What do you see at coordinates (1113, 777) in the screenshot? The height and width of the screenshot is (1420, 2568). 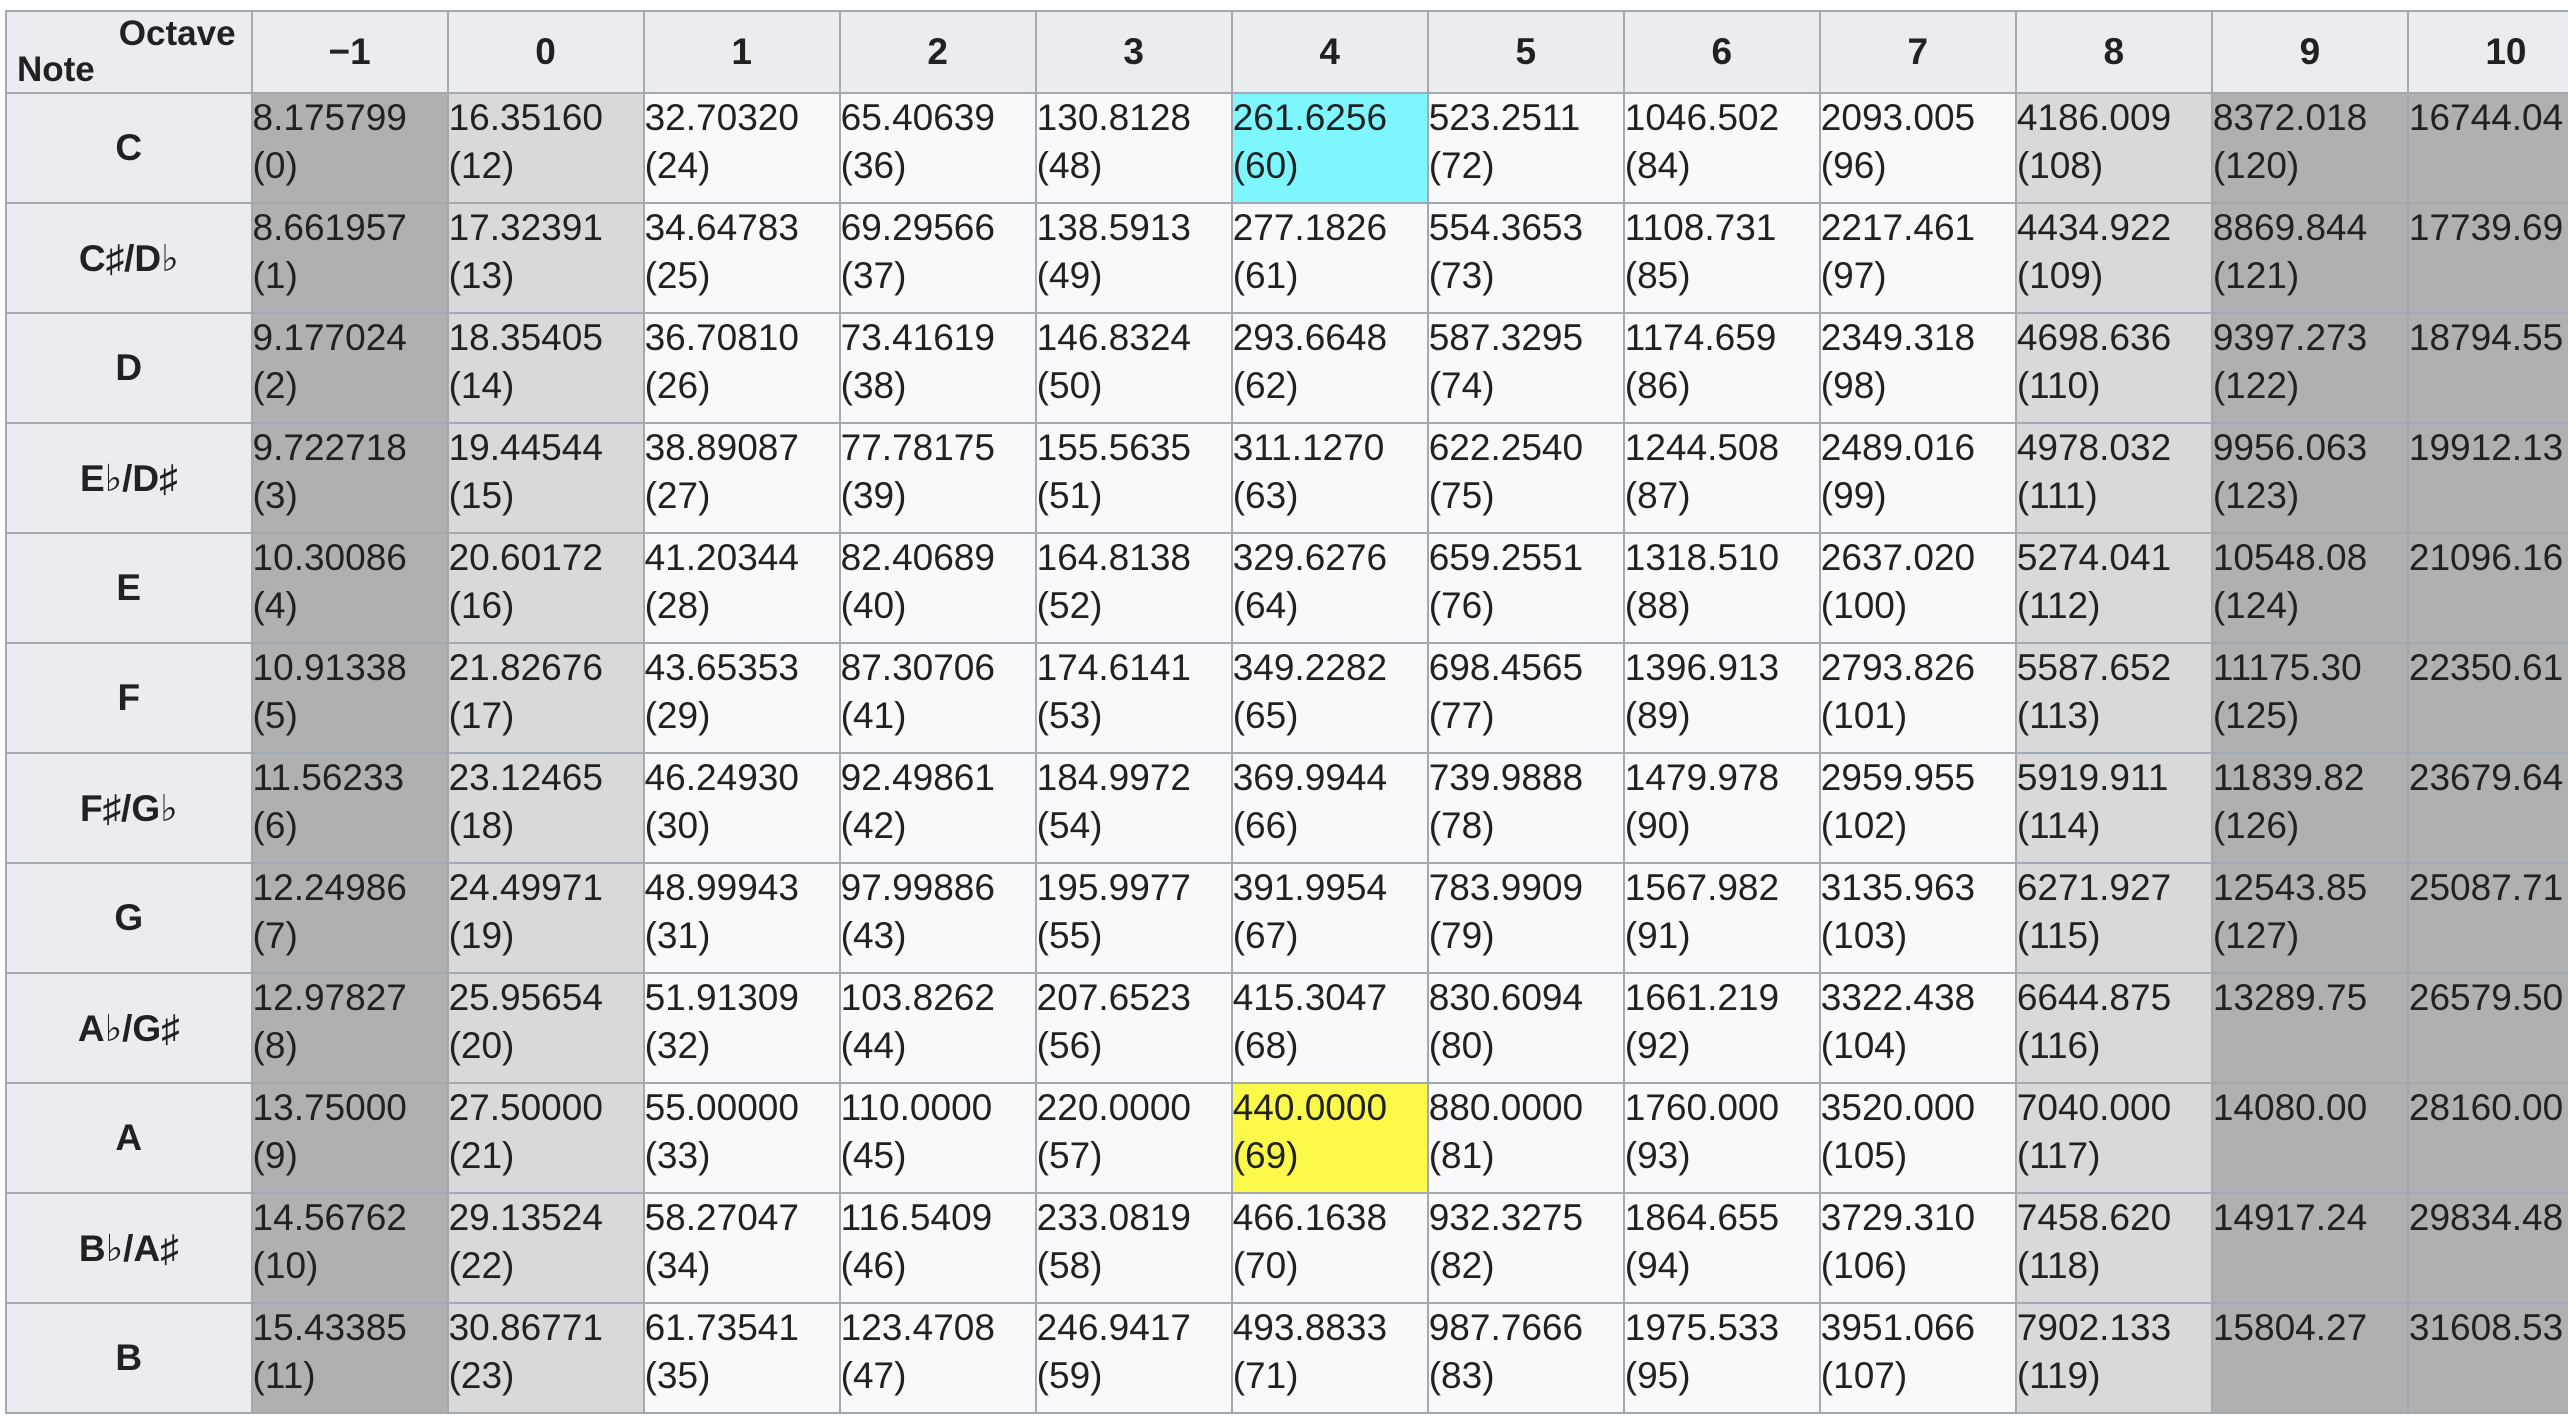 I see `frequency-value: 184.9972` at bounding box center [1113, 777].